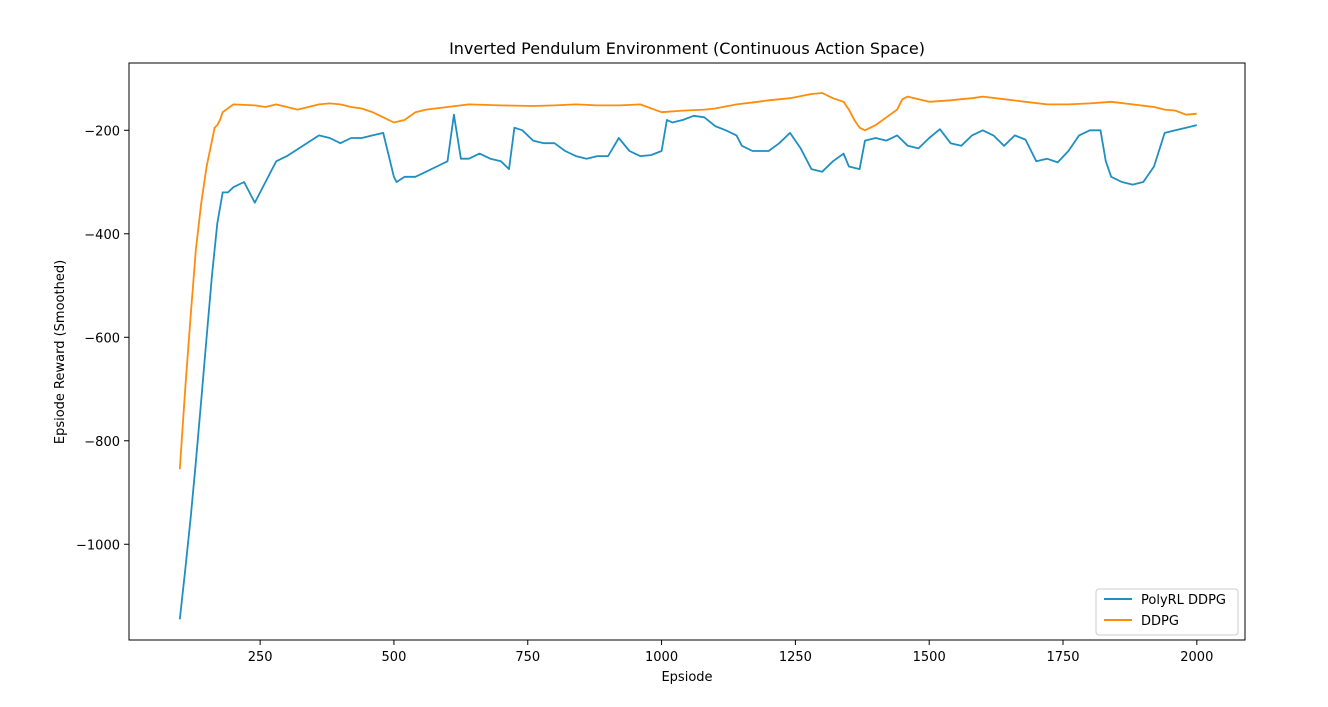 This screenshot has width=1328, height=707. I want to click on x-tick-label-1500: 1500, so click(929, 657).